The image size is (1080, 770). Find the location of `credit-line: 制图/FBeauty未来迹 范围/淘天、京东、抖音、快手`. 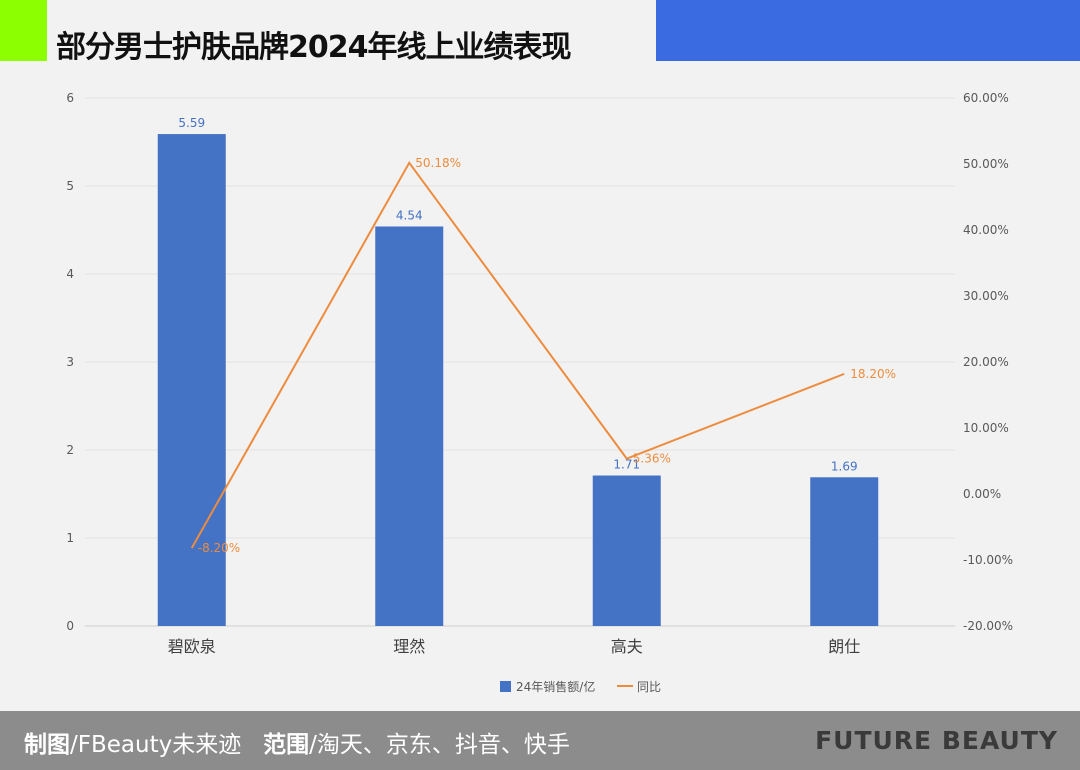

credit-line: 制图/FBeauty未来迹 范围/淘天、京东、抖音、快手 is located at coordinates (297, 742).